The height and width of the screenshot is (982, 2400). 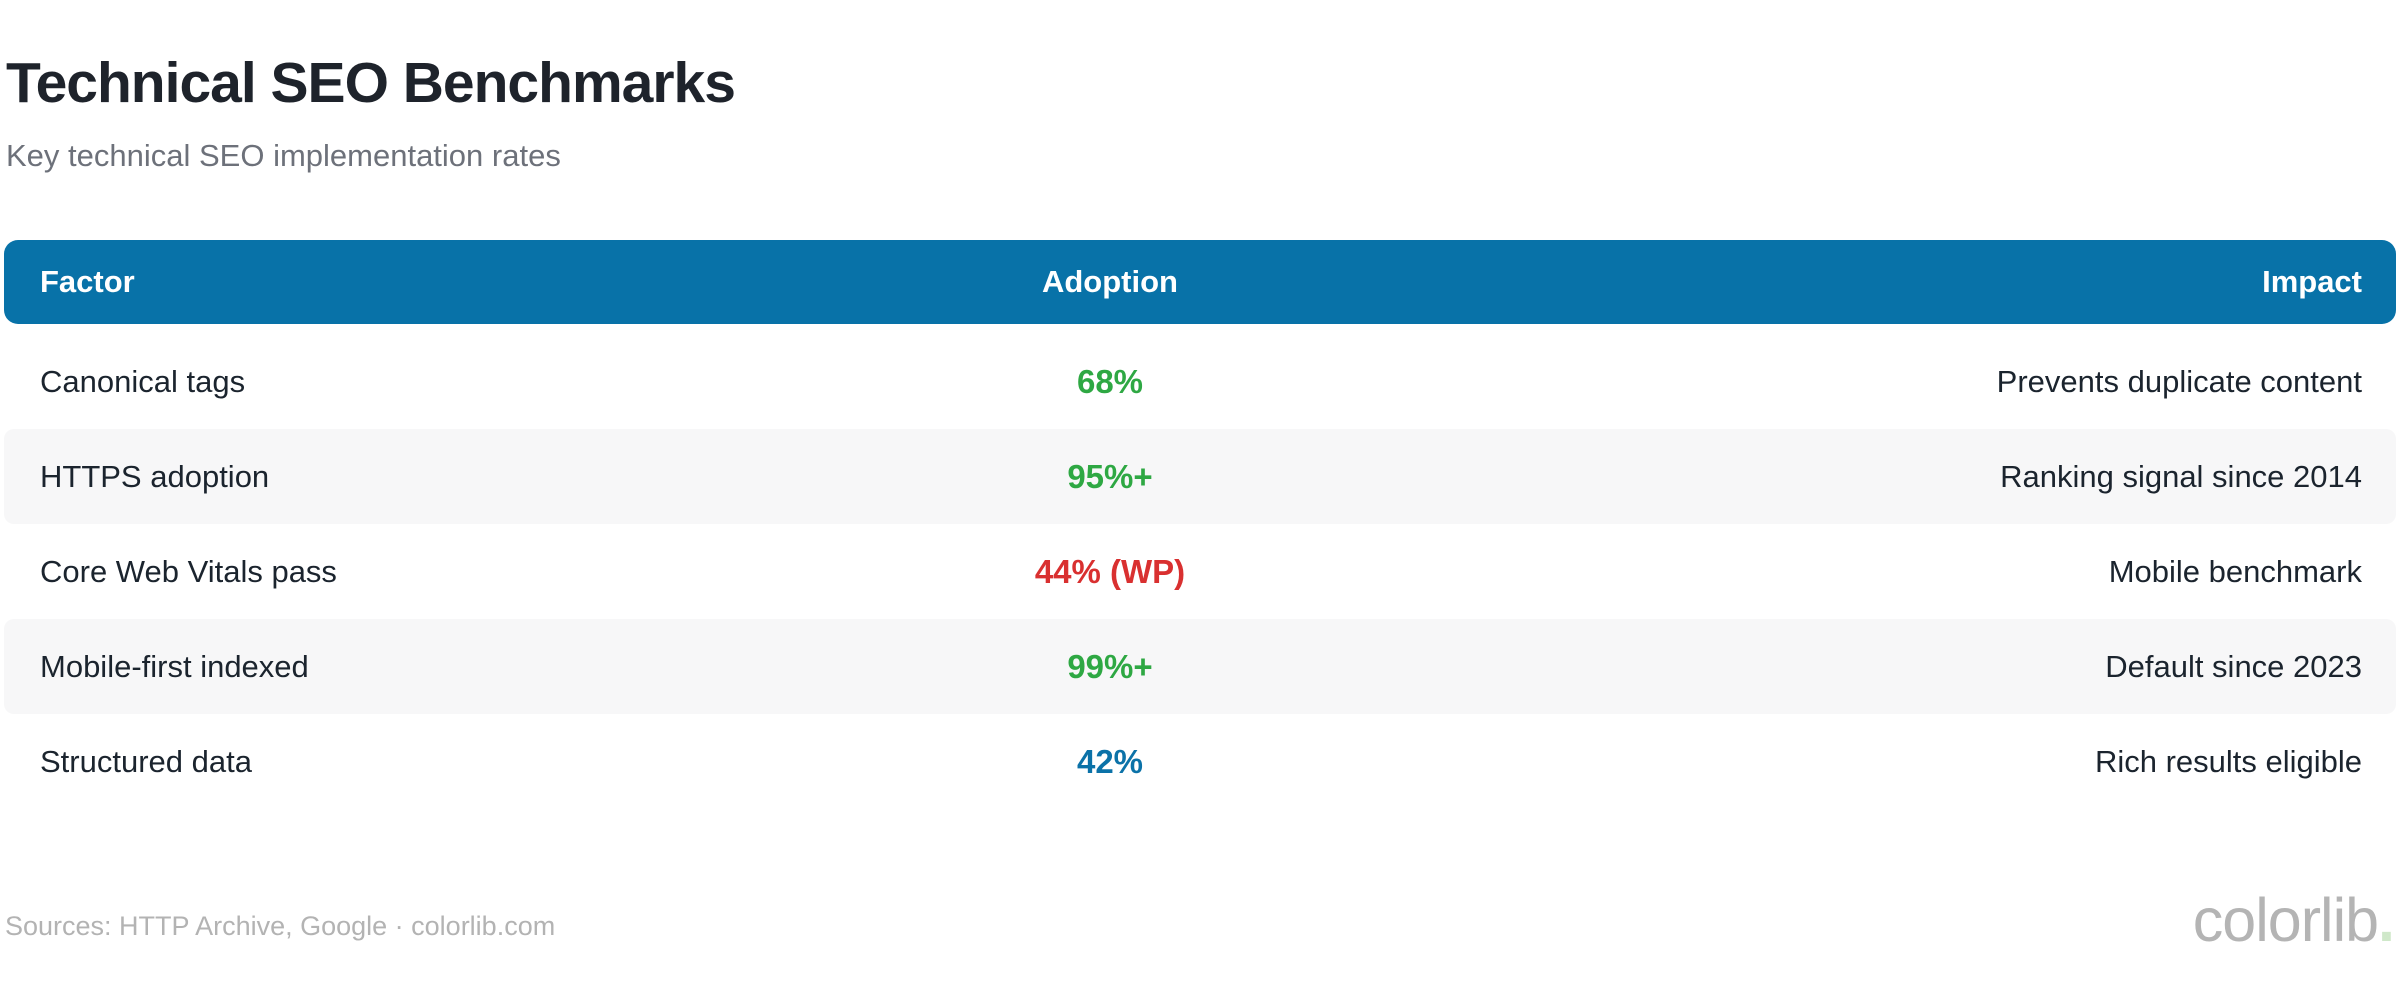 What do you see at coordinates (1110, 761) in the screenshot?
I see `adoption-cell: 42%` at bounding box center [1110, 761].